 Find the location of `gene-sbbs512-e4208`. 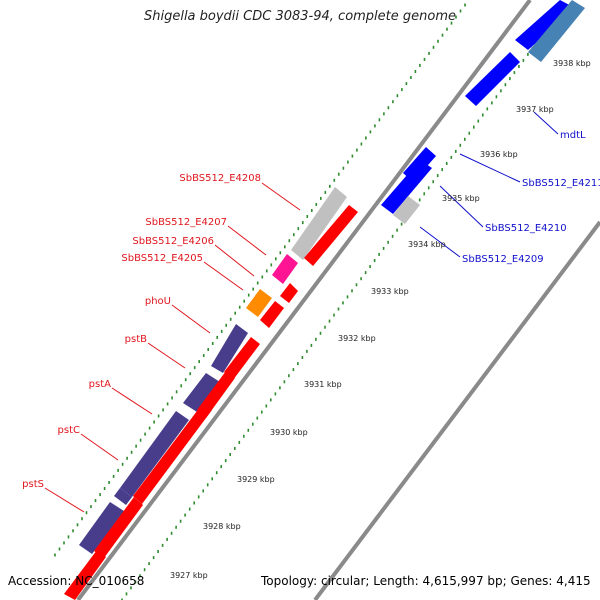

gene-sbbs512-e4208 is located at coordinates (319, 223).